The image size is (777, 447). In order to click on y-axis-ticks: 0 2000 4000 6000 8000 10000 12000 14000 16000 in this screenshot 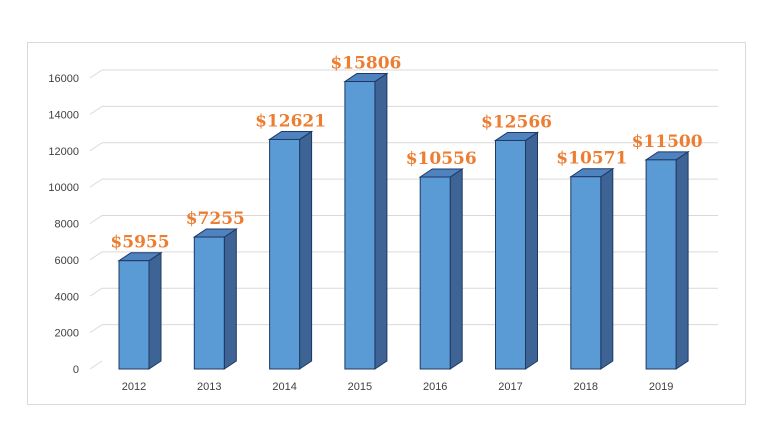, I will do `click(63, 224)`.